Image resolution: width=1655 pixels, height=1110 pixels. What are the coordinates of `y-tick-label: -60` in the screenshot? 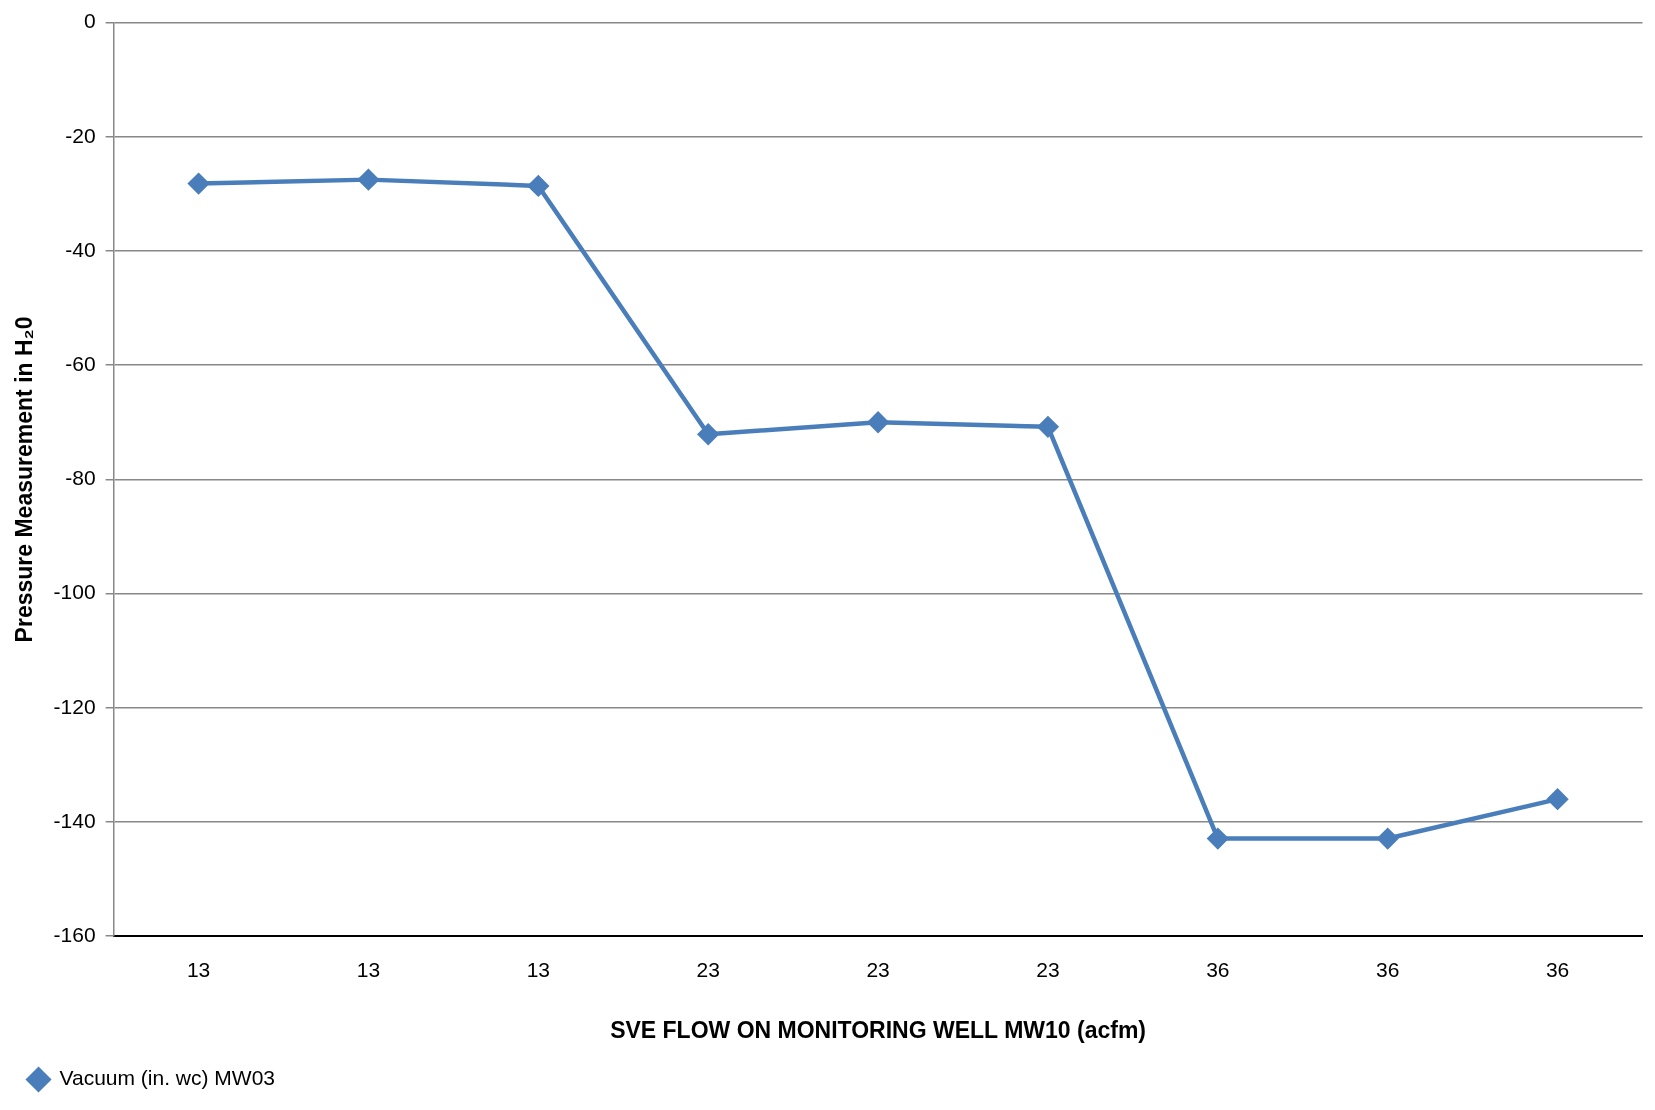 It's located at (80, 363).